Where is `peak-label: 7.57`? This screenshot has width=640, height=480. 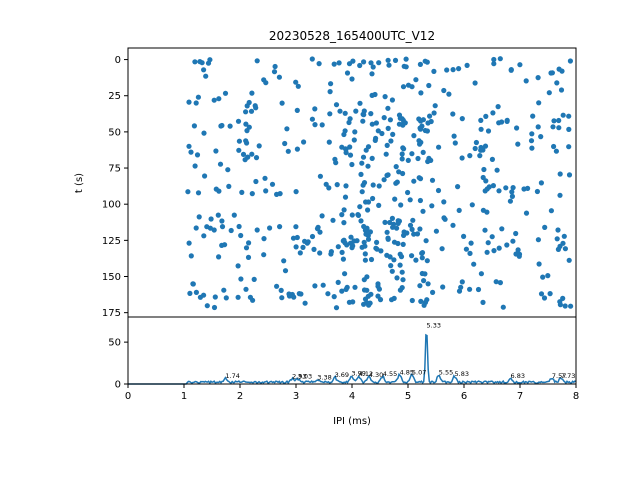 peak-label: 7.57 is located at coordinates (559, 376).